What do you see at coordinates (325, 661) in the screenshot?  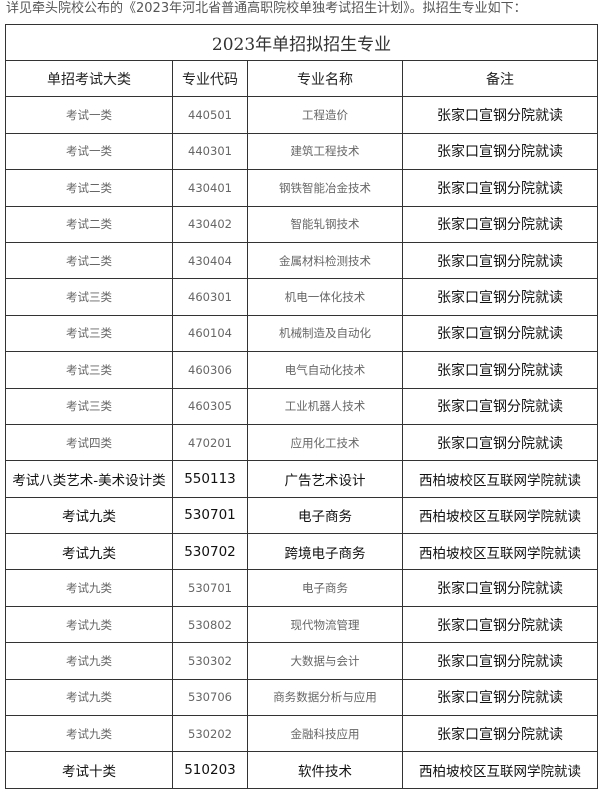 I see `major-name-cell: 大数据与会计` at bounding box center [325, 661].